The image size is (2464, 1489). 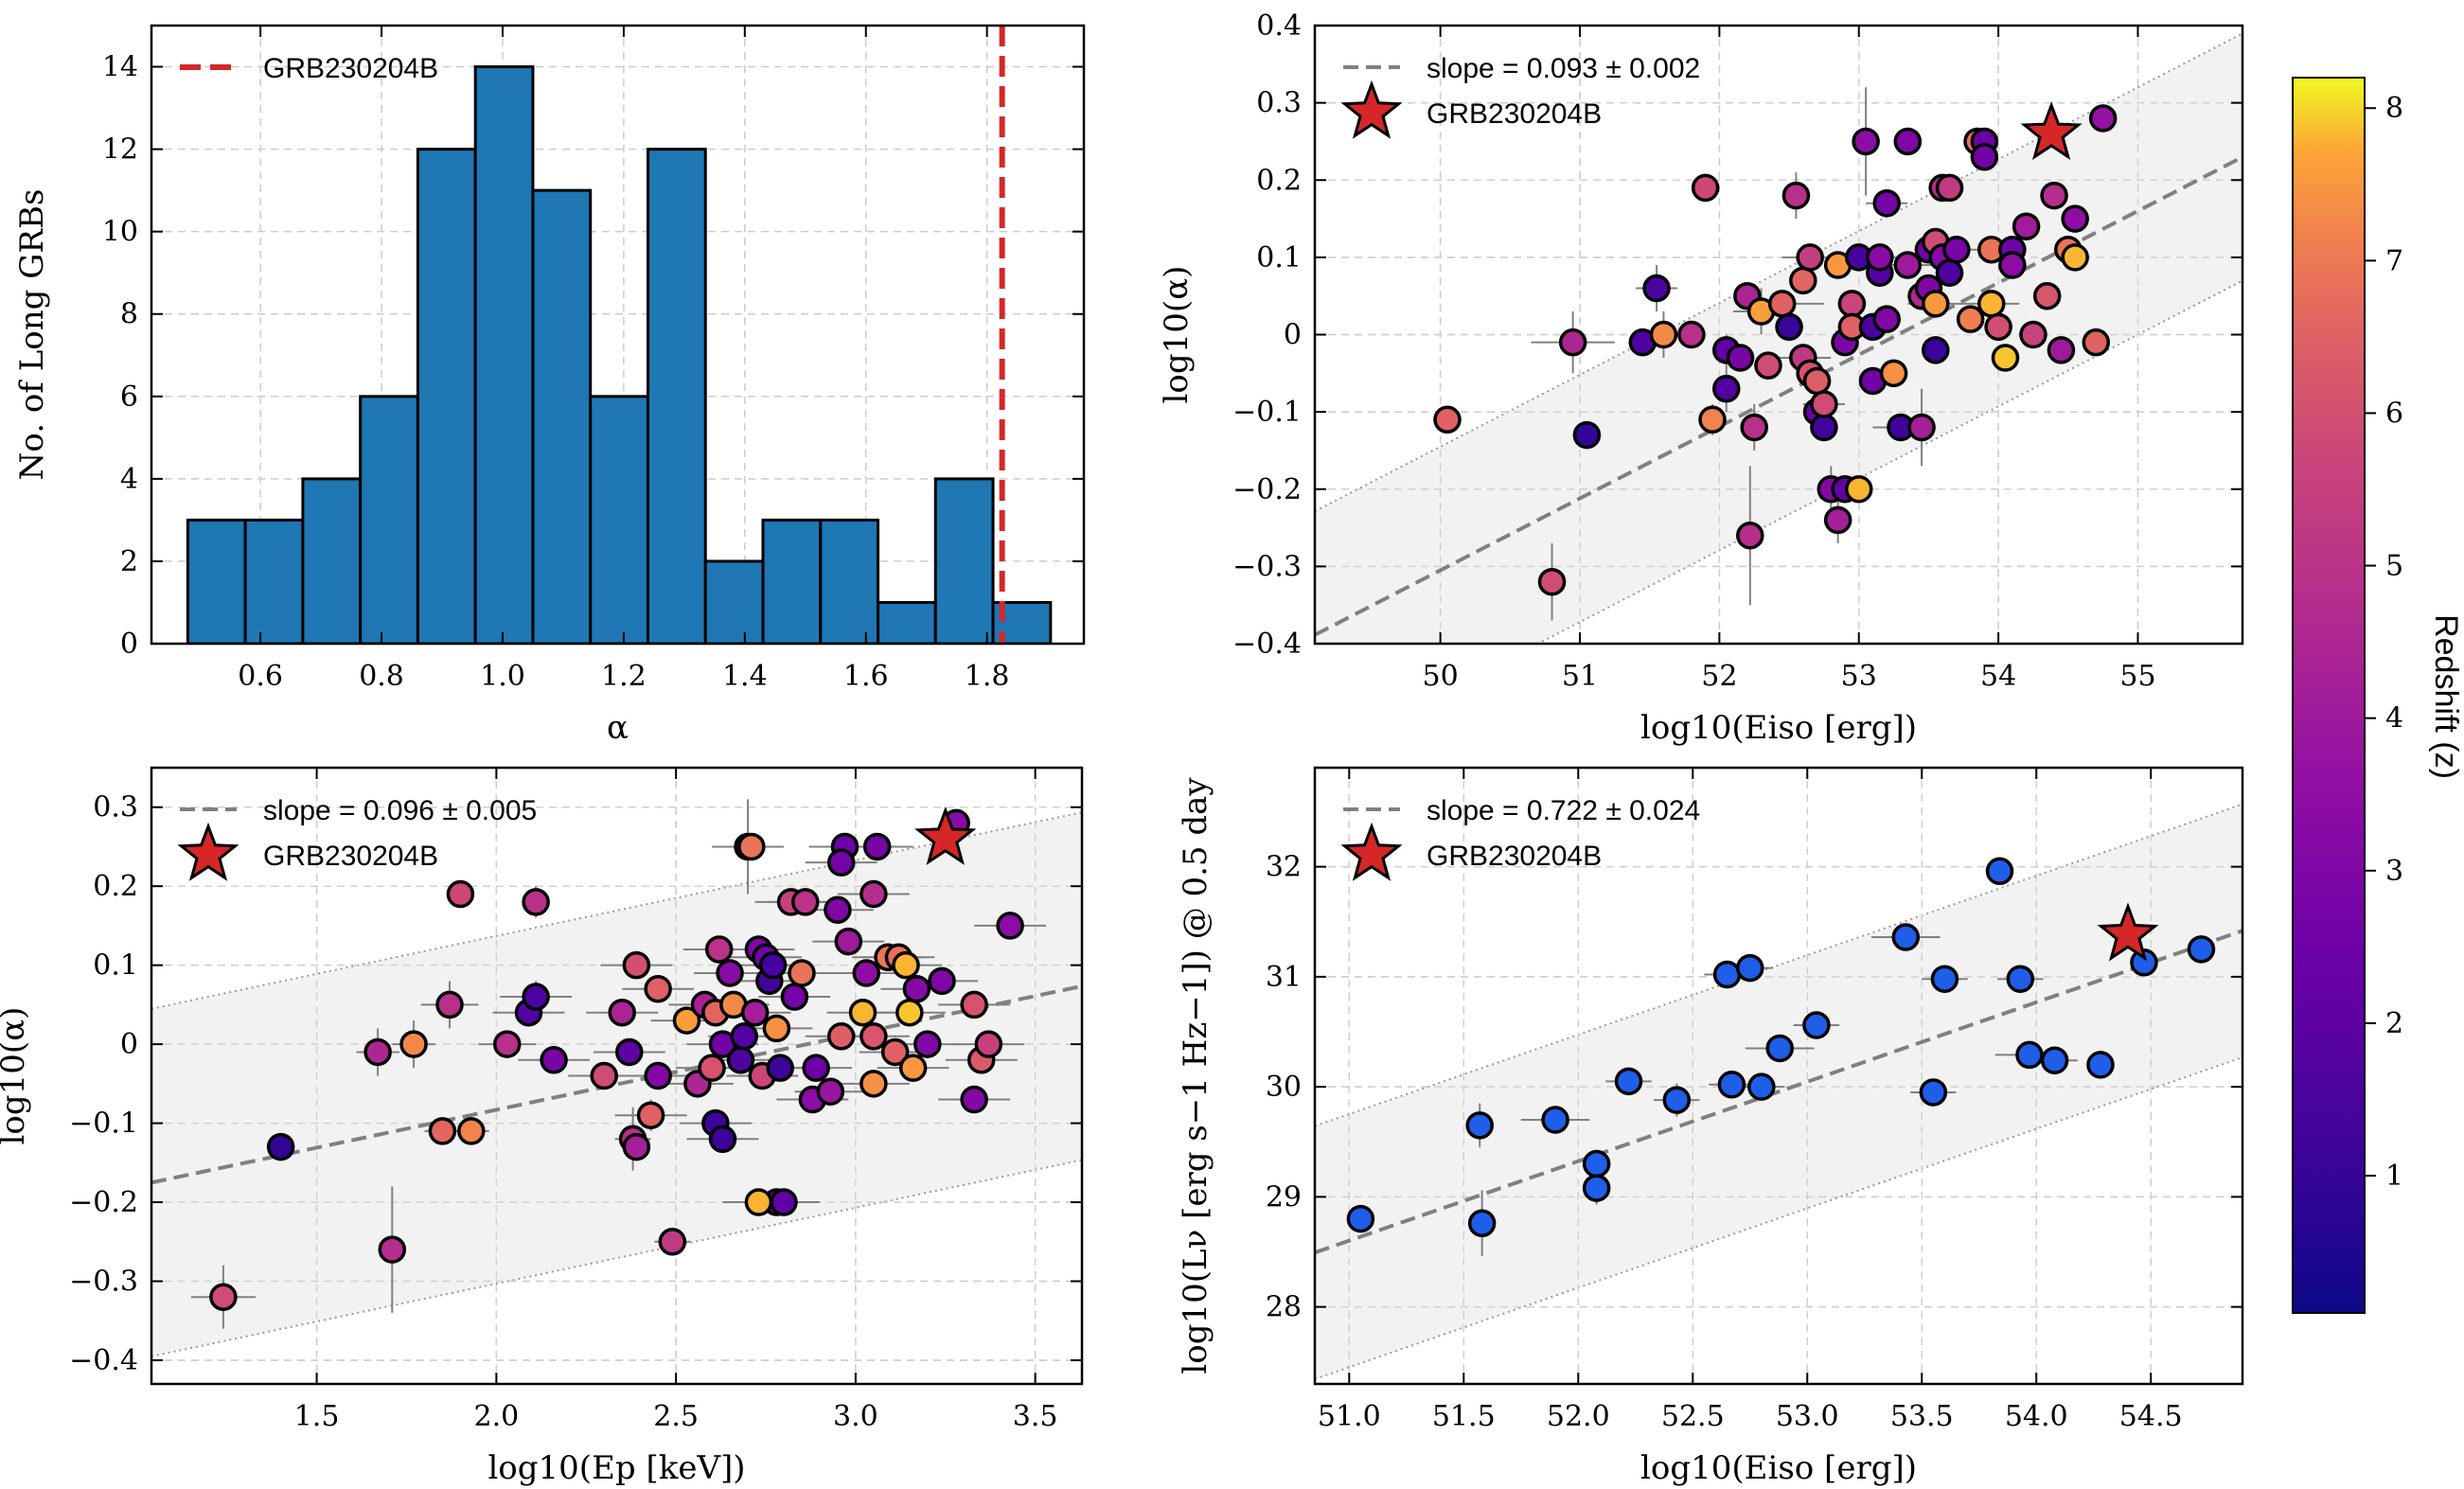 I want to click on x-tick-label: 0.6, so click(x=260, y=676).